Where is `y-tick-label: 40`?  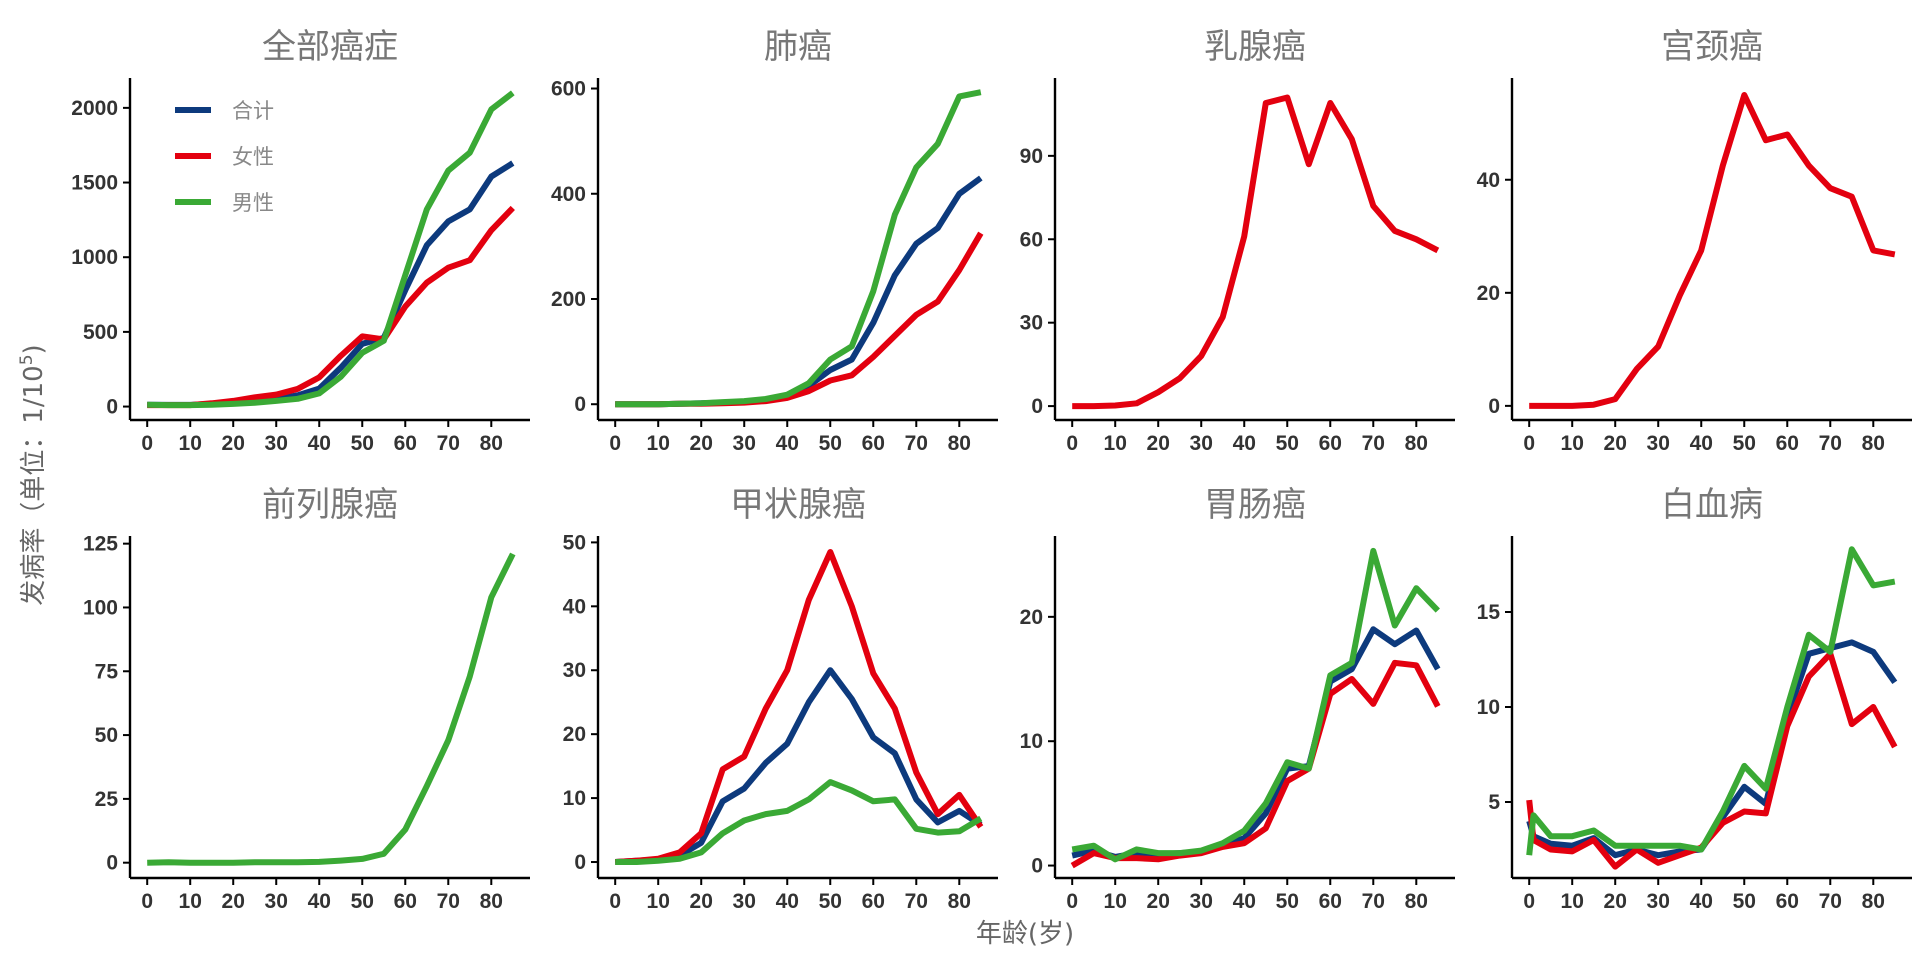 y-tick-label: 40 is located at coordinates (1488, 180).